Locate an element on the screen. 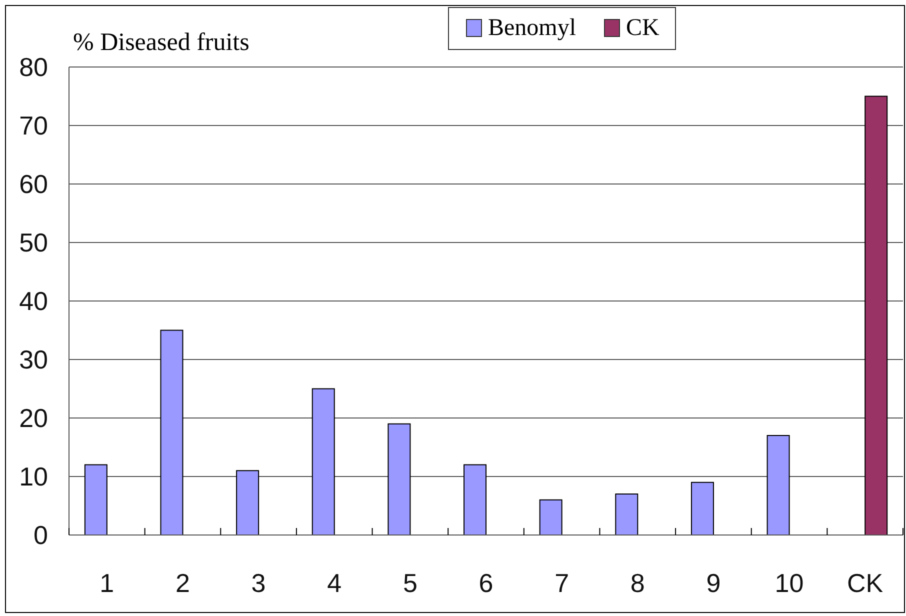  x-tick-label: 7 is located at coordinates (562, 583).